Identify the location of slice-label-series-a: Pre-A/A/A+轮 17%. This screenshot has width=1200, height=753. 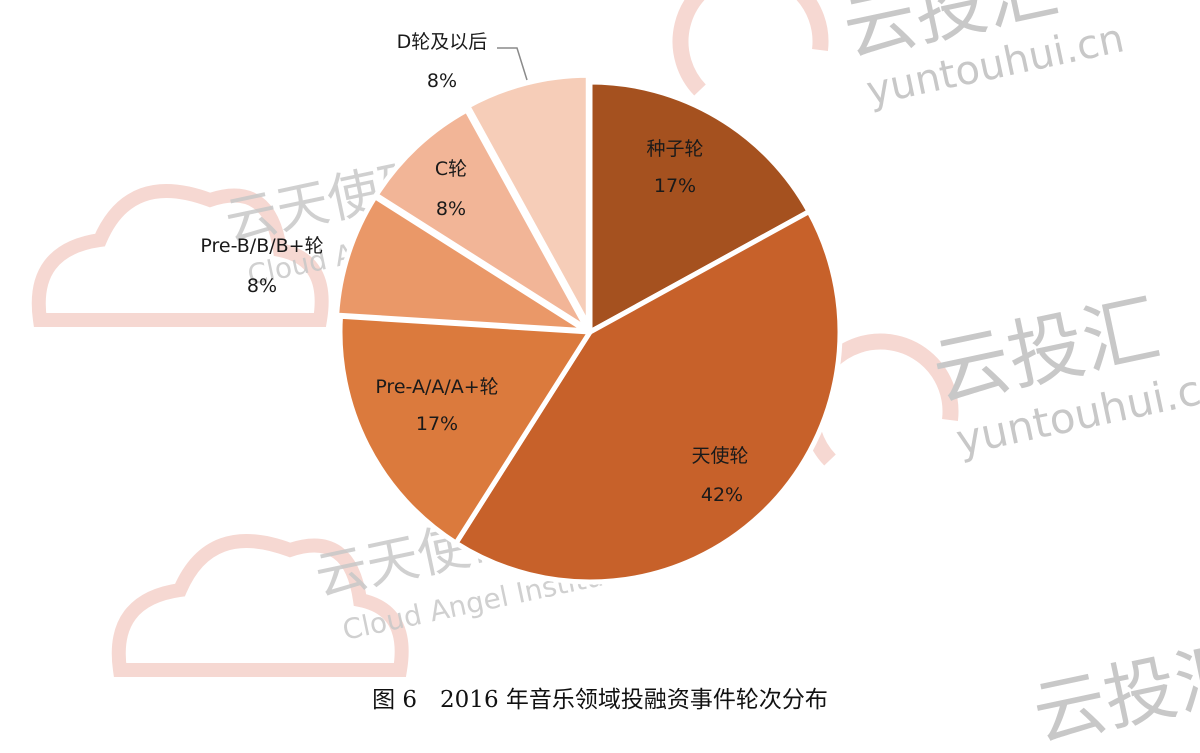
(436, 405).